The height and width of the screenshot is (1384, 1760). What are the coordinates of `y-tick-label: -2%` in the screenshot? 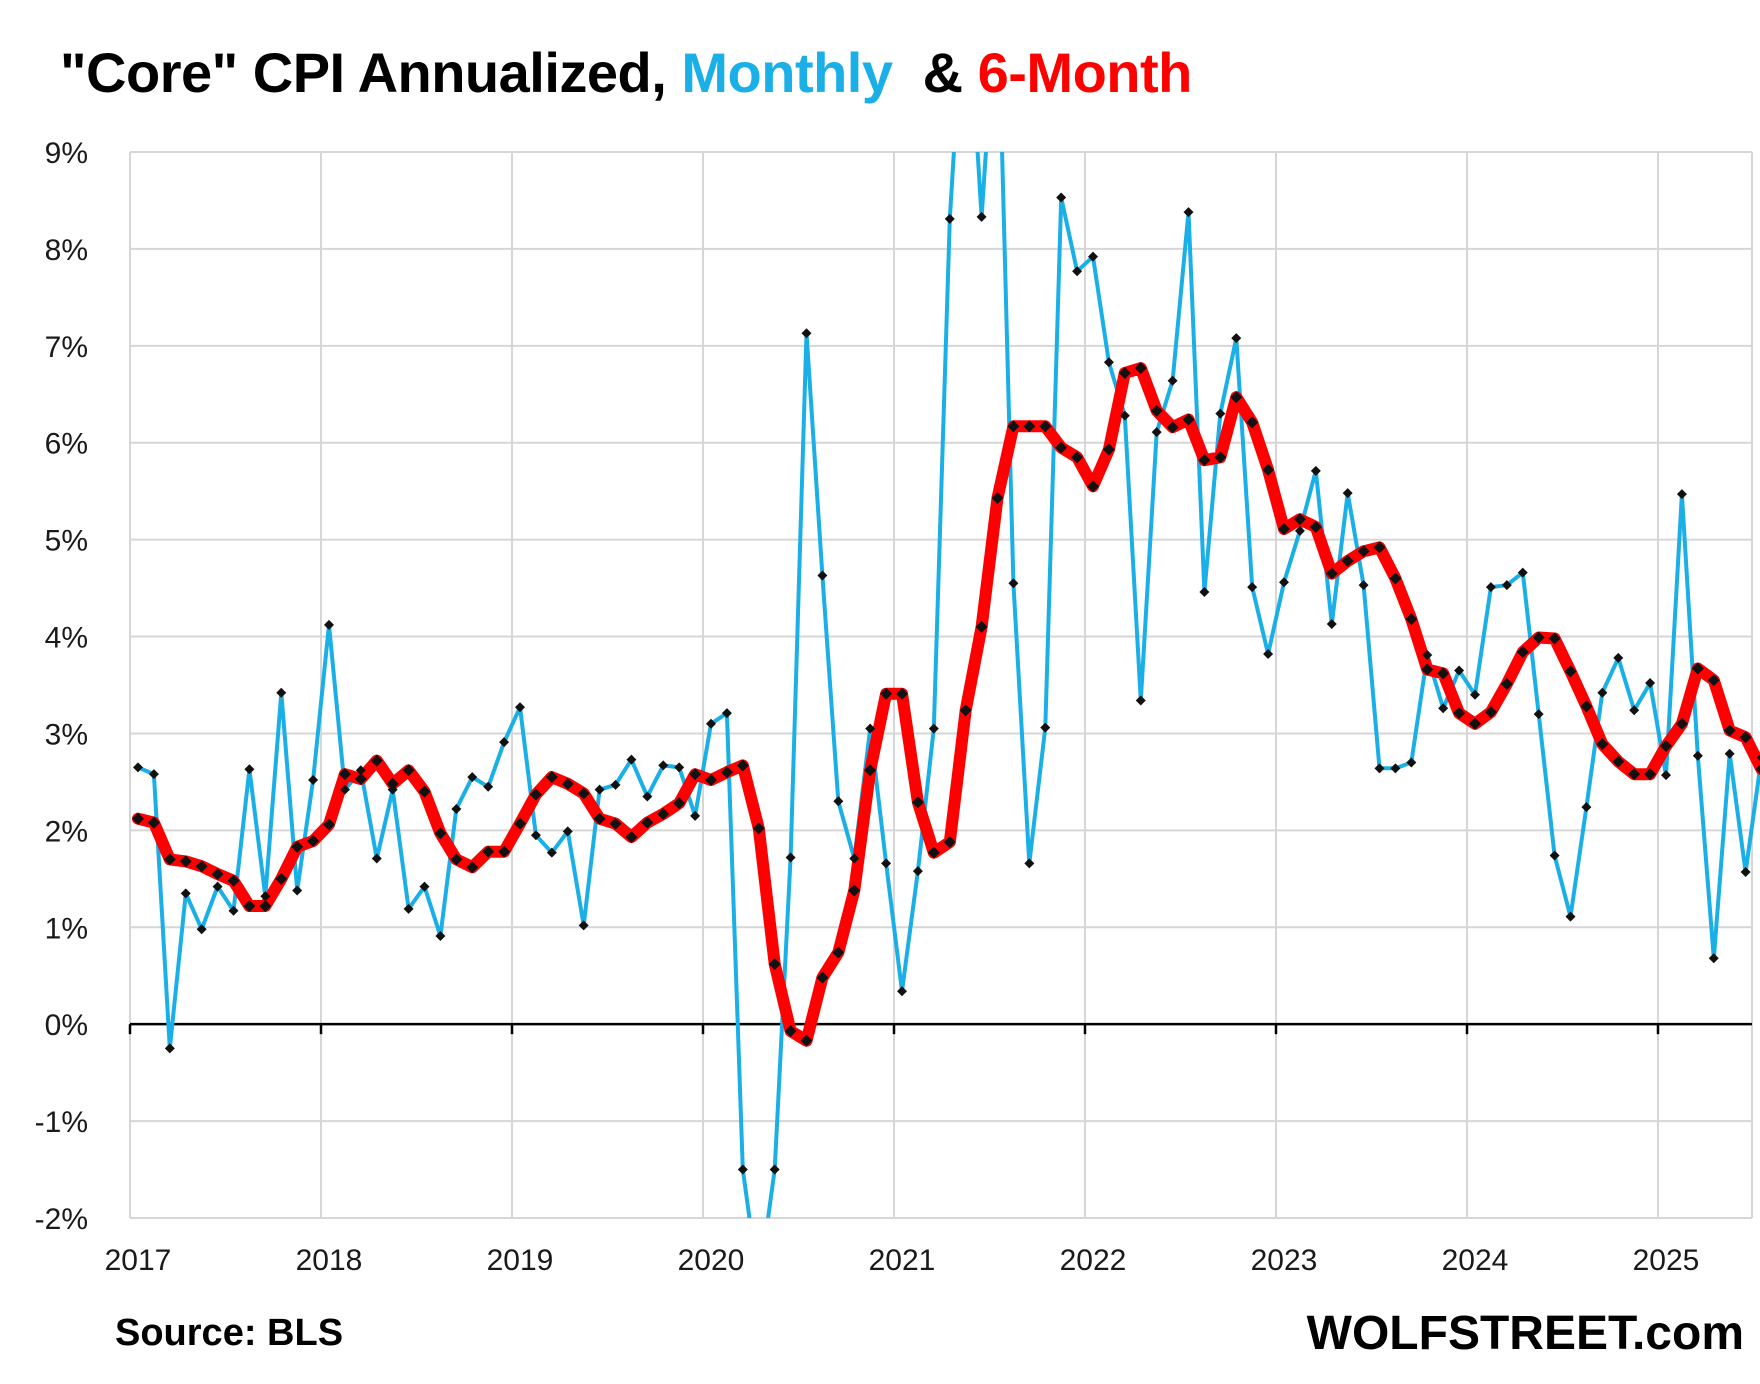 It's located at (61, 1219).